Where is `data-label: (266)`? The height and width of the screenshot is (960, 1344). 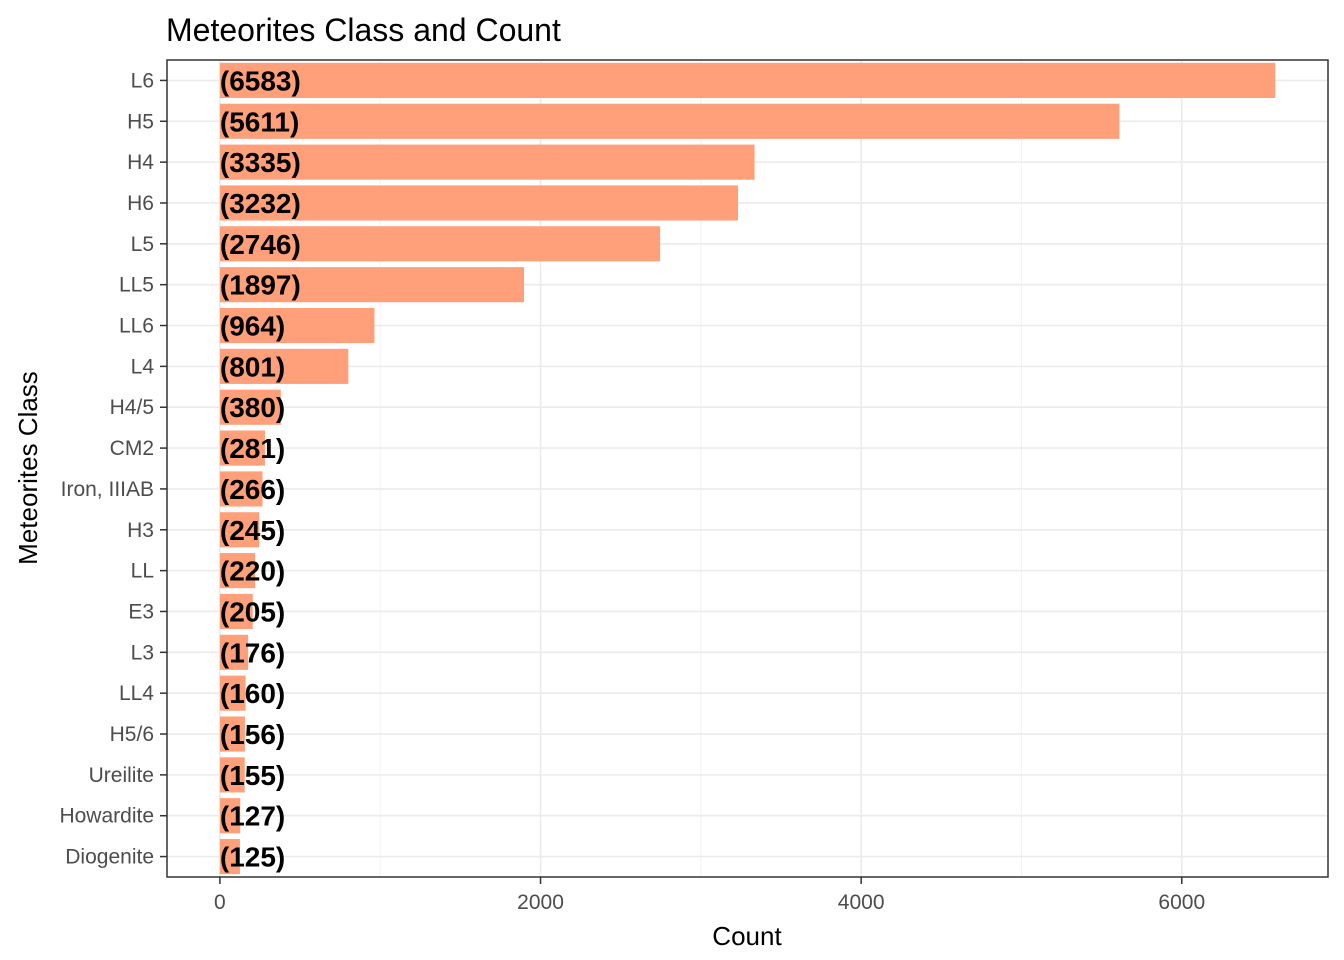
data-label: (266) is located at coordinates (252, 489).